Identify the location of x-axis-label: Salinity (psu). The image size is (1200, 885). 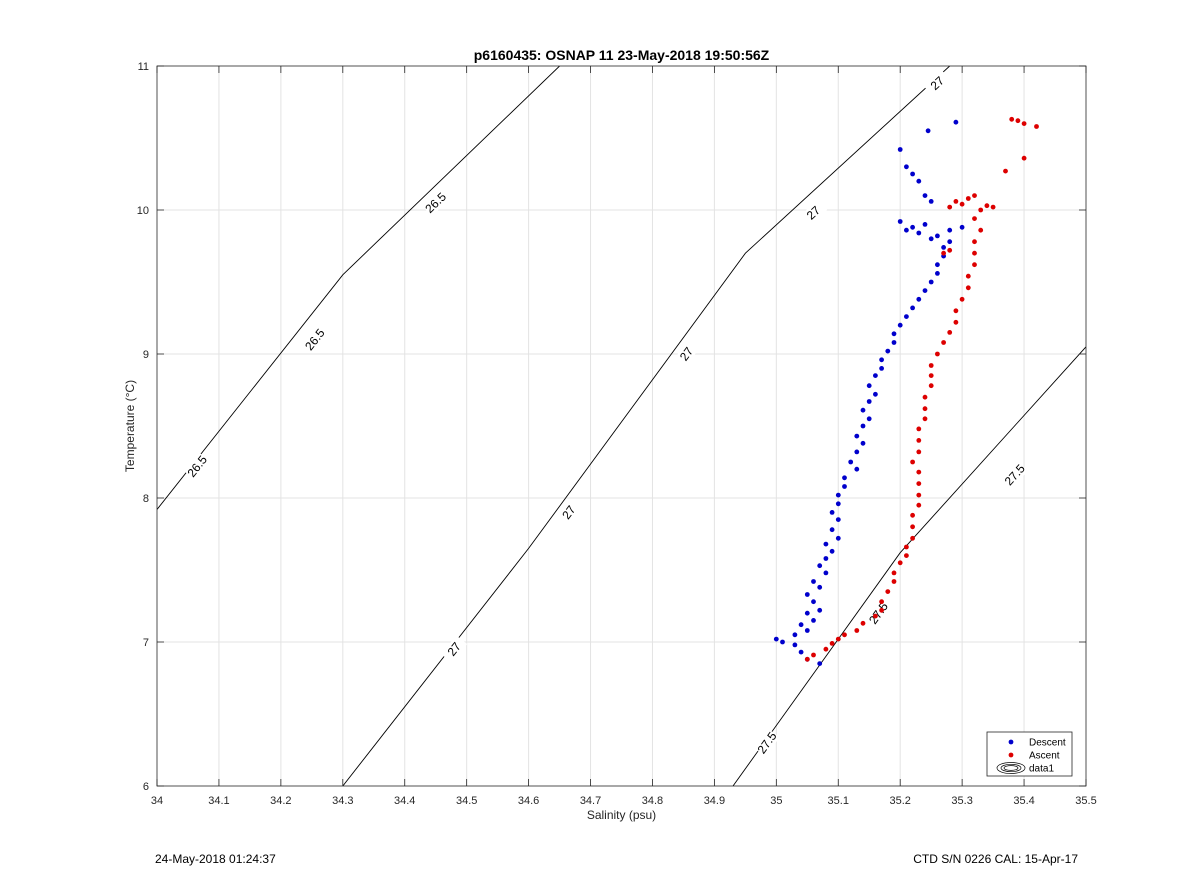
(621, 815).